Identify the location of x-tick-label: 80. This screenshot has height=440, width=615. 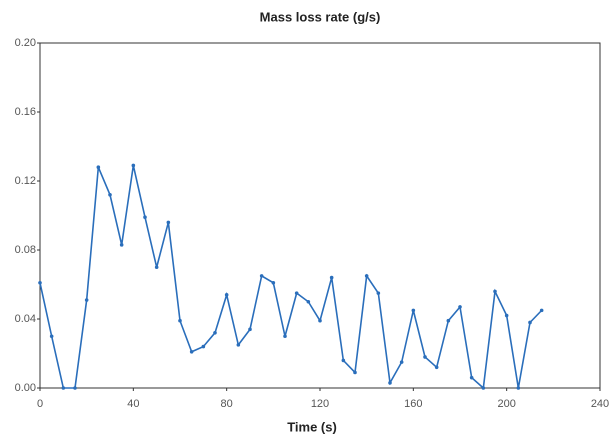
(227, 404).